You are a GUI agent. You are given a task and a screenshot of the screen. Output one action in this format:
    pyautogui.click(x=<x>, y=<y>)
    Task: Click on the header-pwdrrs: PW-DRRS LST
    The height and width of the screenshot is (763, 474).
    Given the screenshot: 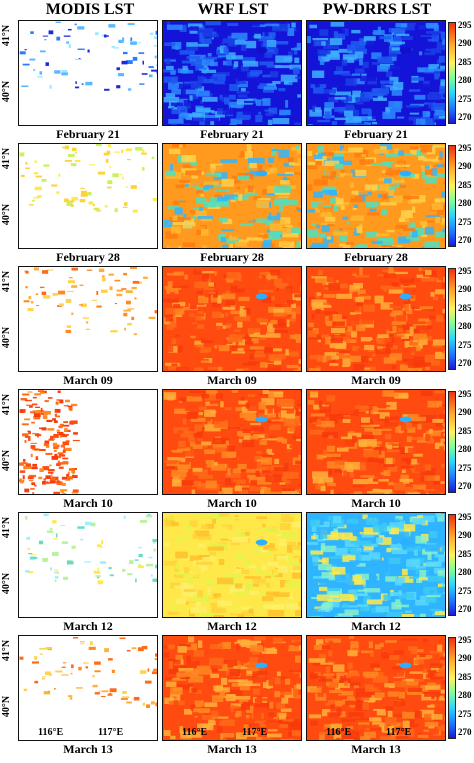 What is the action you would take?
    pyautogui.click(x=377, y=9)
    